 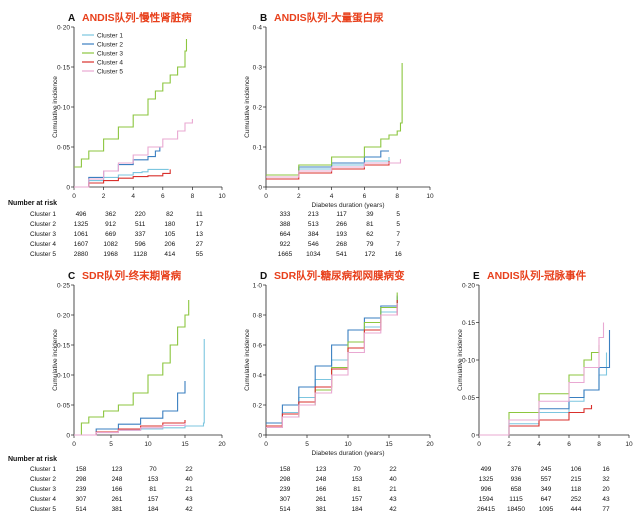 What do you see at coordinates (199, 214) in the screenshot?
I see `risk-cell: 11` at bounding box center [199, 214].